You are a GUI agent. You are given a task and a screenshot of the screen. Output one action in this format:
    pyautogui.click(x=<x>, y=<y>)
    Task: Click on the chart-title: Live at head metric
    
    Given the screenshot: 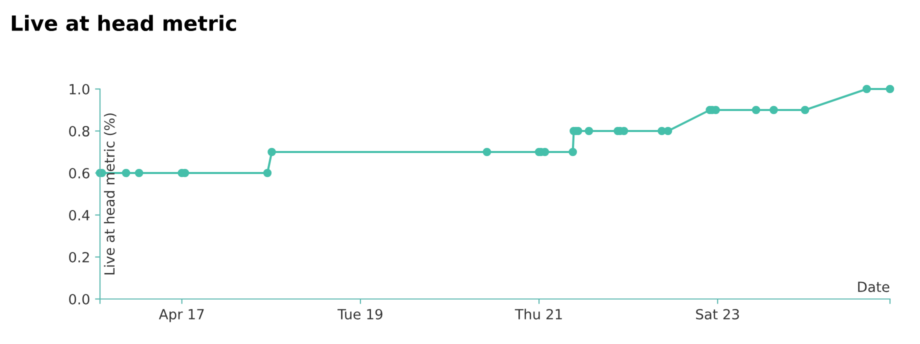 What is the action you would take?
    pyautogui.click(x=124, y=23)
    